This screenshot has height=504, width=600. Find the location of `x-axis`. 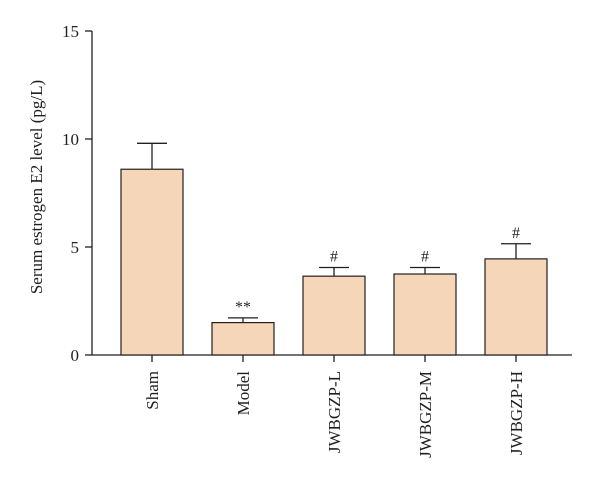

x-axis is located at coordinates (332, 358).